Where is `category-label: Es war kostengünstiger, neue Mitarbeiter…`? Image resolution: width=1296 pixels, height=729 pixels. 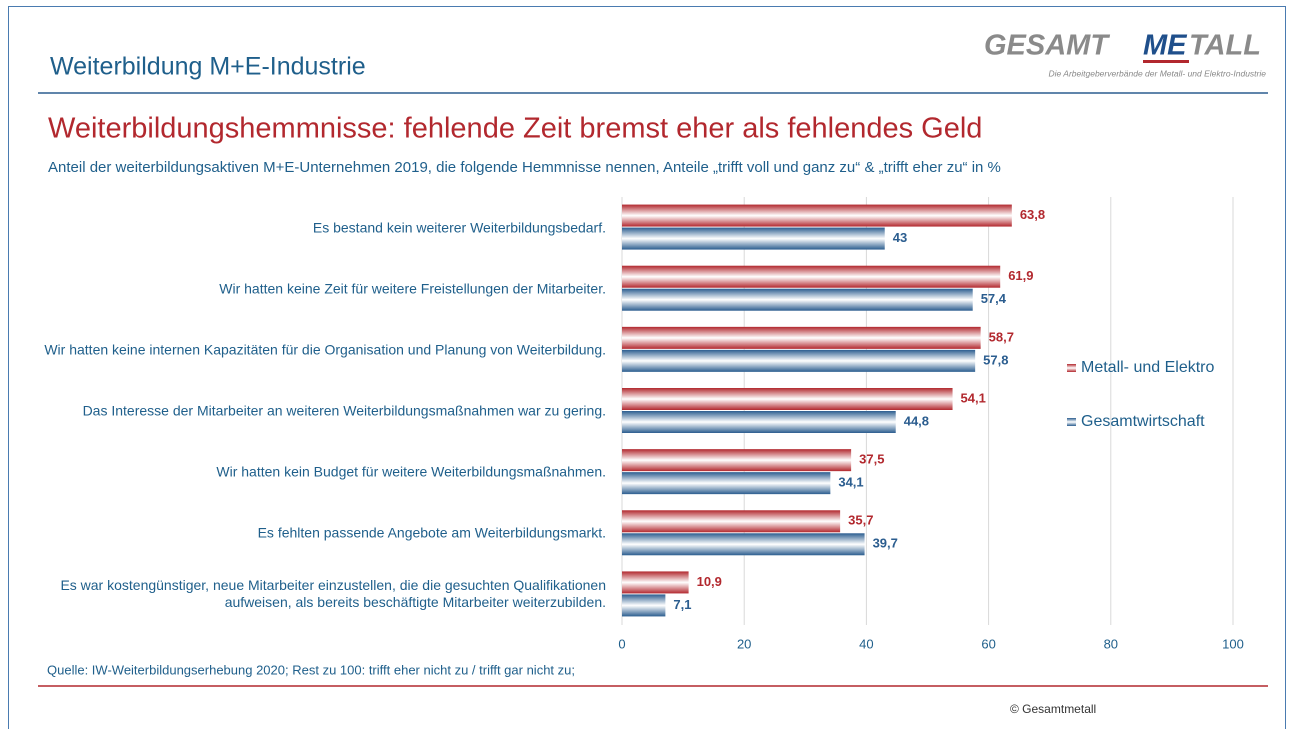
category-label: Es war kostengünstiger, neue Mitarbeiter… is located at coordinates (333, 594).